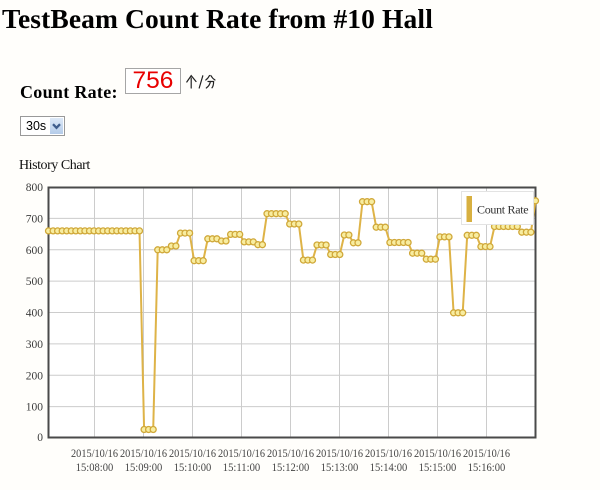  What do you see at coordinates (193, 468) in the screenshot?
I see `svg-text: 15:10:00` at bounding box center [193, 468].